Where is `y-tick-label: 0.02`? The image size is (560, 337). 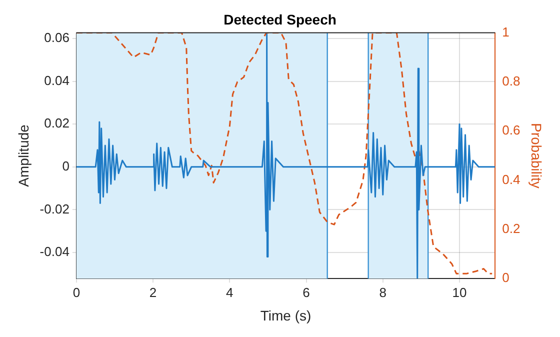 y-tick-label: 0.02 is located at coordinates (57, 123).